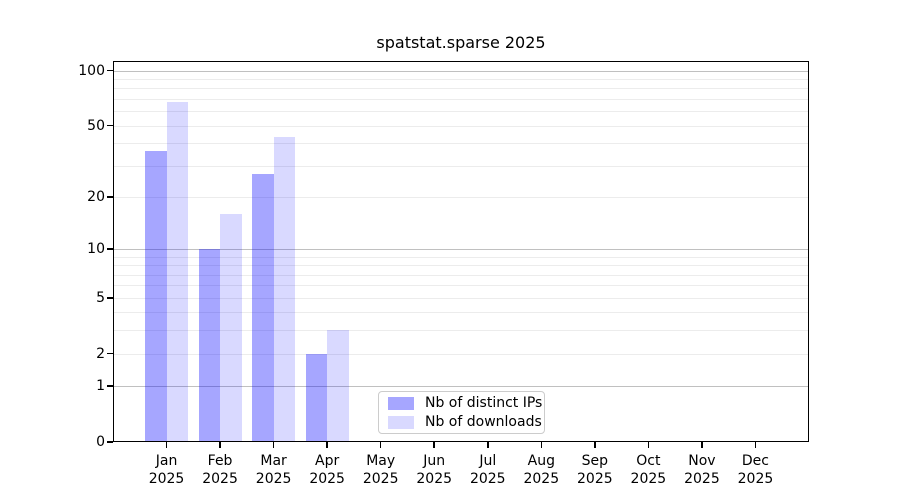 This screenshot has width=900, height=500. Describe the element at coordinates (487, 470) in the screenshot. I see `x-tick-label: Jul 2025` at that location.